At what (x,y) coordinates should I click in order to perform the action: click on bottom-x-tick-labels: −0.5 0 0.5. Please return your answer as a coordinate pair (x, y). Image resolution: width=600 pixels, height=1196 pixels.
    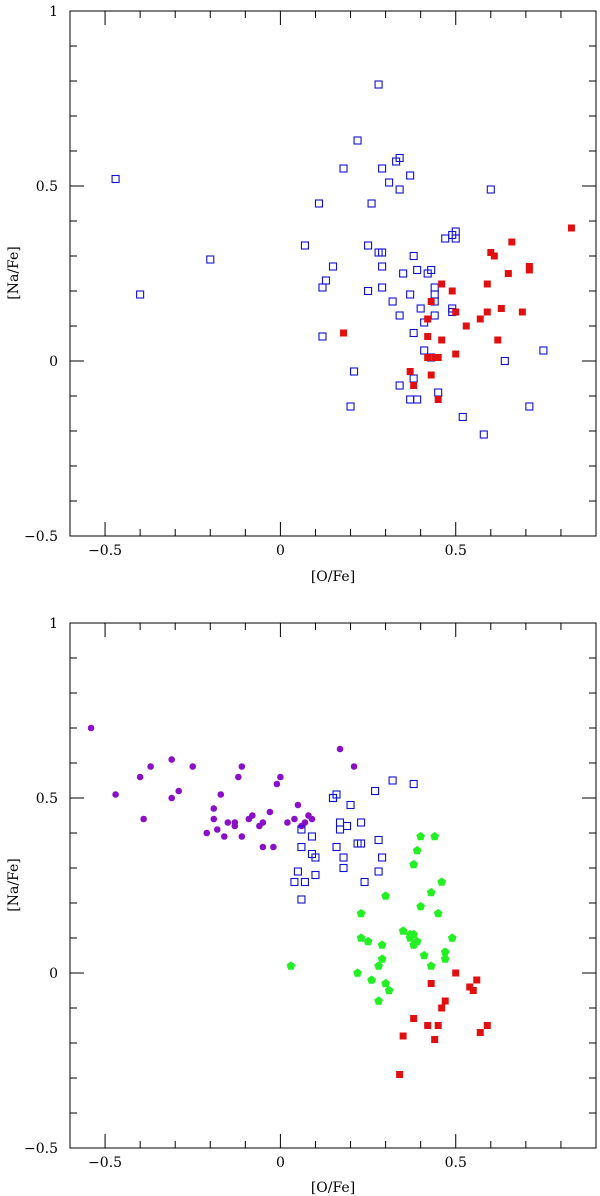
    Looking at the image, I should click on (277, 1163).